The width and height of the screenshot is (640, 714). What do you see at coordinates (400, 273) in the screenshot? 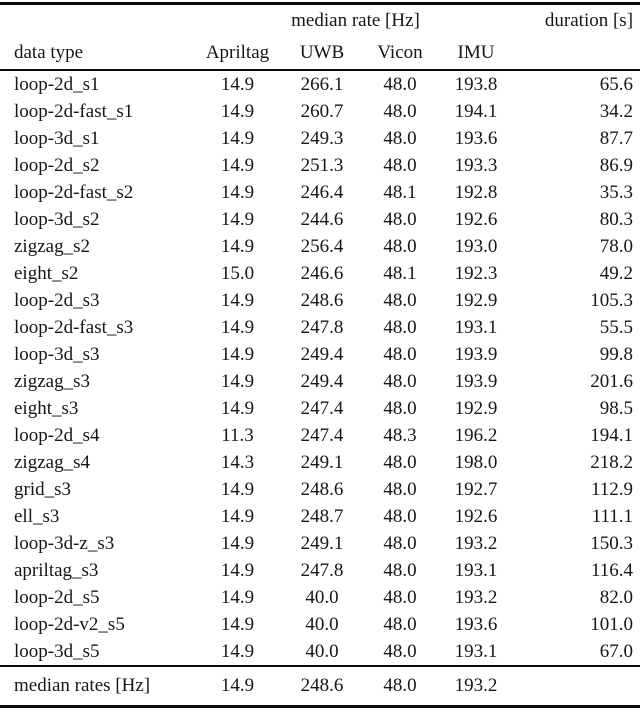
I see `vicon-rate-cell: 48.1` at bounding box center [400, 273].